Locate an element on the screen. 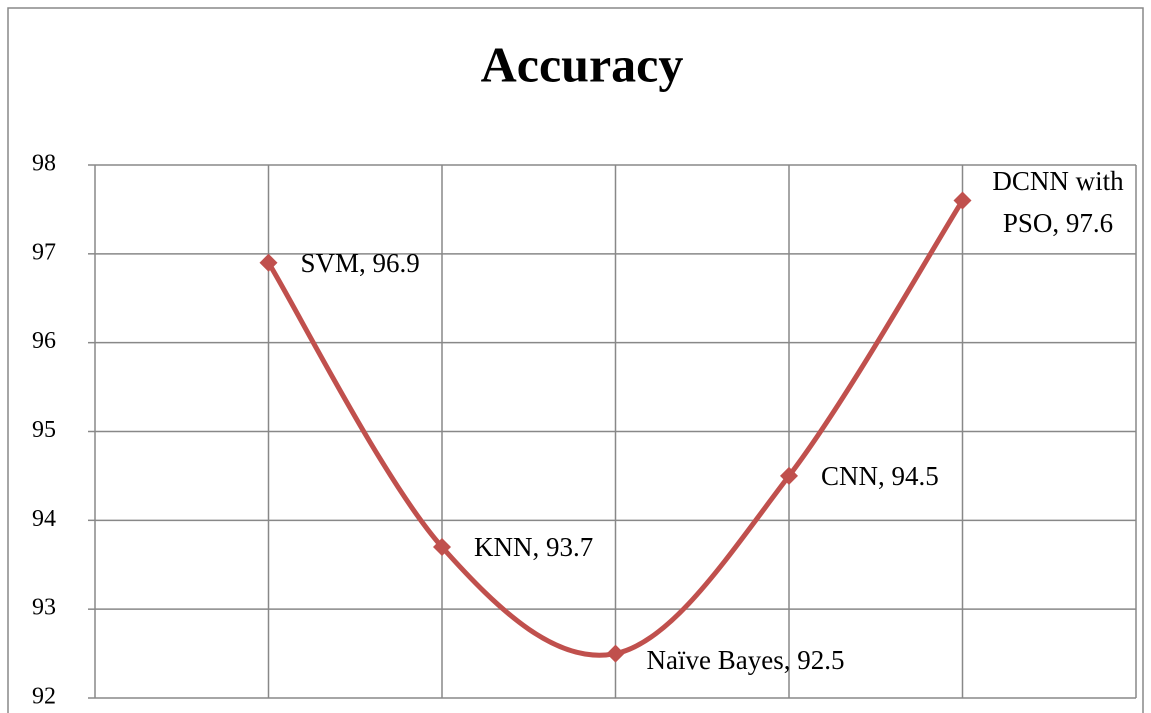 This screenshot has height=713, width=1151. y-tick-label: 93 is located at coordinates (44, 608).